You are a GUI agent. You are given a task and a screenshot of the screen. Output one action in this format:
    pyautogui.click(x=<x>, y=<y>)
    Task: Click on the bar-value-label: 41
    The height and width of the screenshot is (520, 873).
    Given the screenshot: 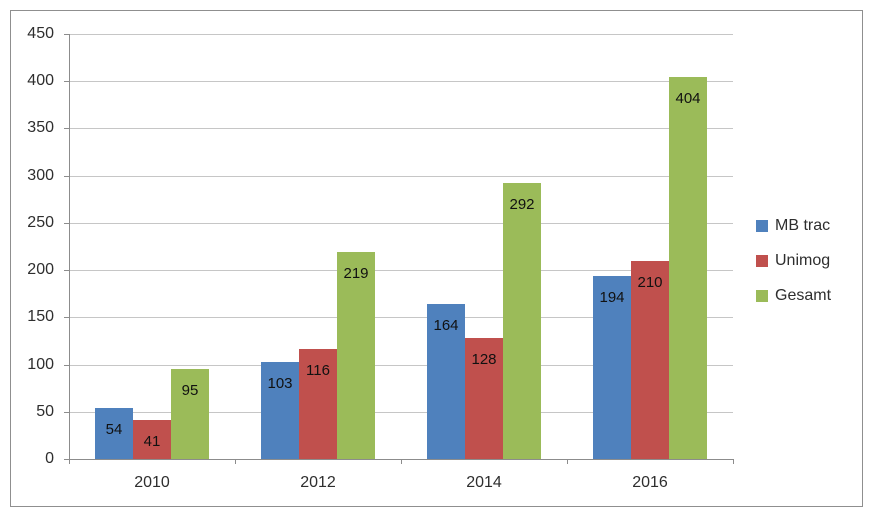 What is the action you would take?
    pyautogui.click(x=152, y=441)
    